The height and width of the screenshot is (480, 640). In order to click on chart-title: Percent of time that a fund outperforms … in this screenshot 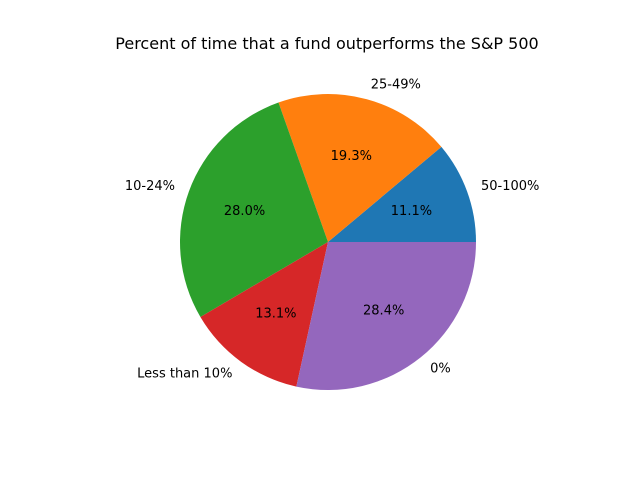, I will do `click(326, 43)`.